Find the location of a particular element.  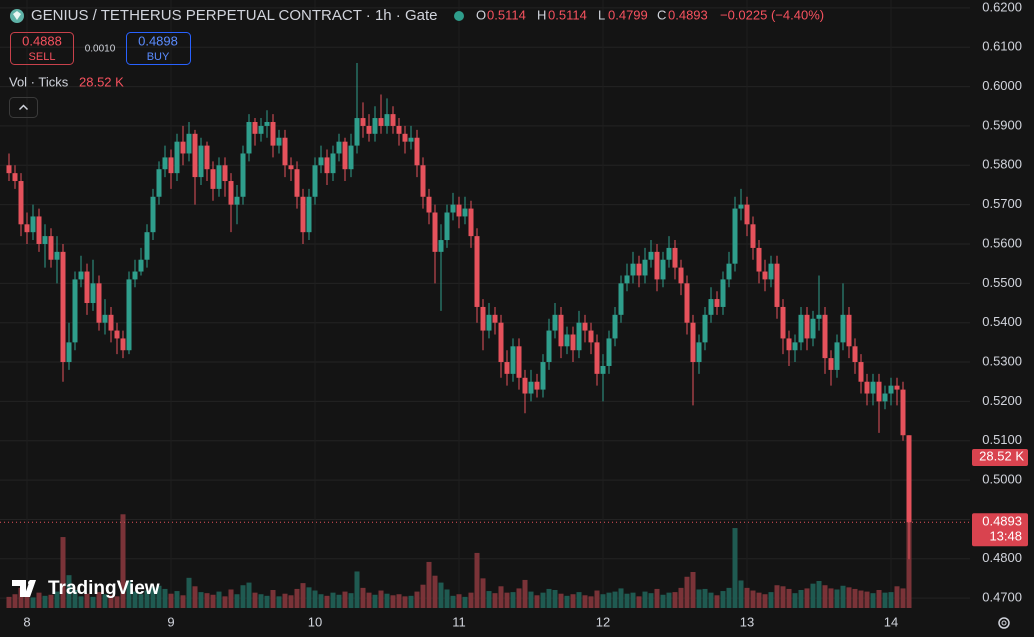

sell-price: 0.4888 is located at coordinates (42, 40).